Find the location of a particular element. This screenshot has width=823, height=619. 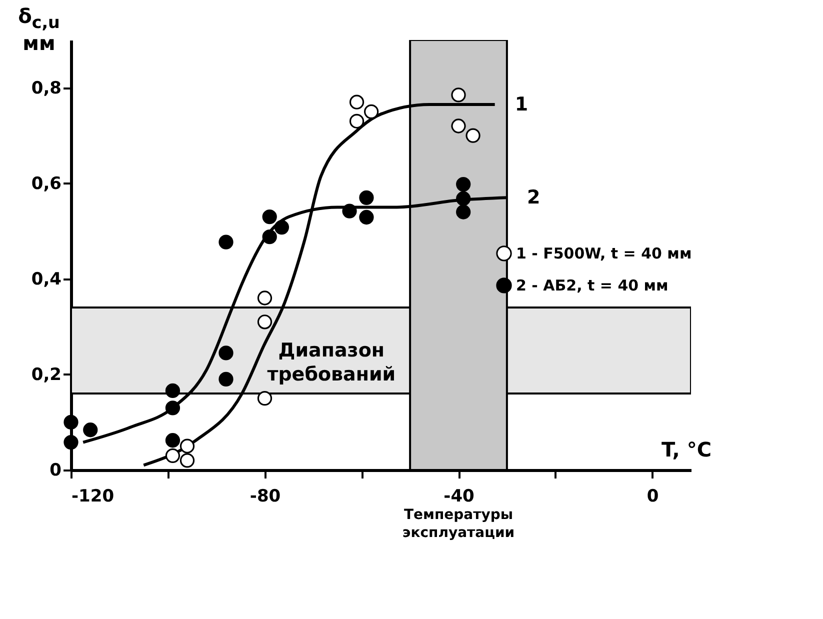

y-tick-label: 0,8 is located at coordinates (46, 88).